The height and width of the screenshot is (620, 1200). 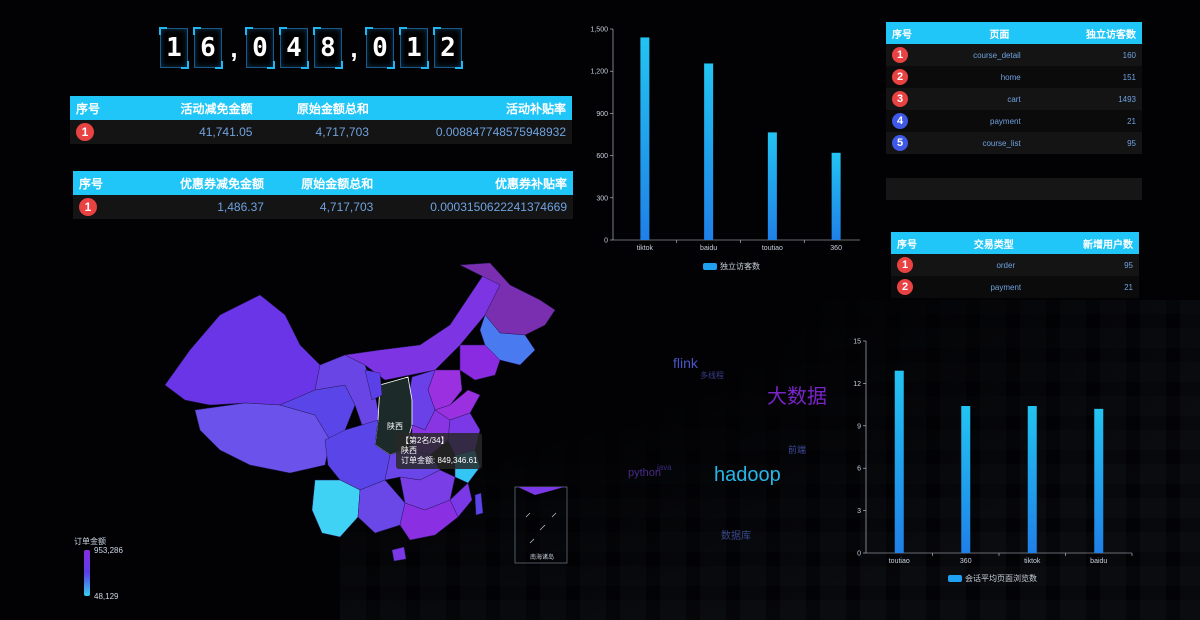 I want to click on rate-cell: 0.0003150622241374669, so click(x=476, y=207).